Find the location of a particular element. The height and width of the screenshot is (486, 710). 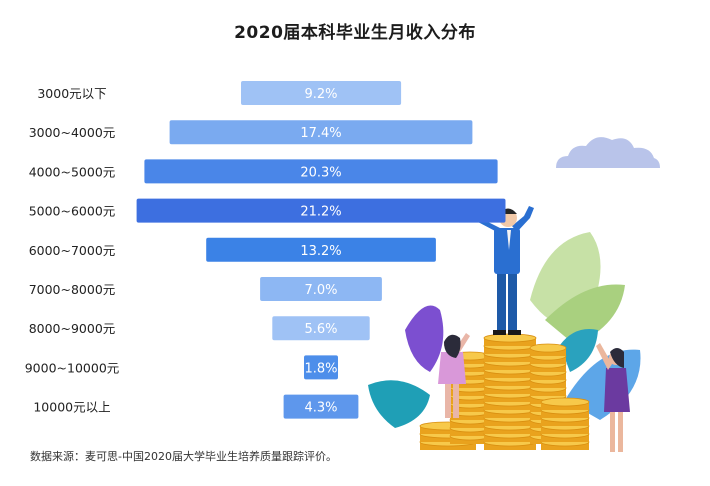

bar-value-label-0: 9.2% is located at coordinates (320, 94).